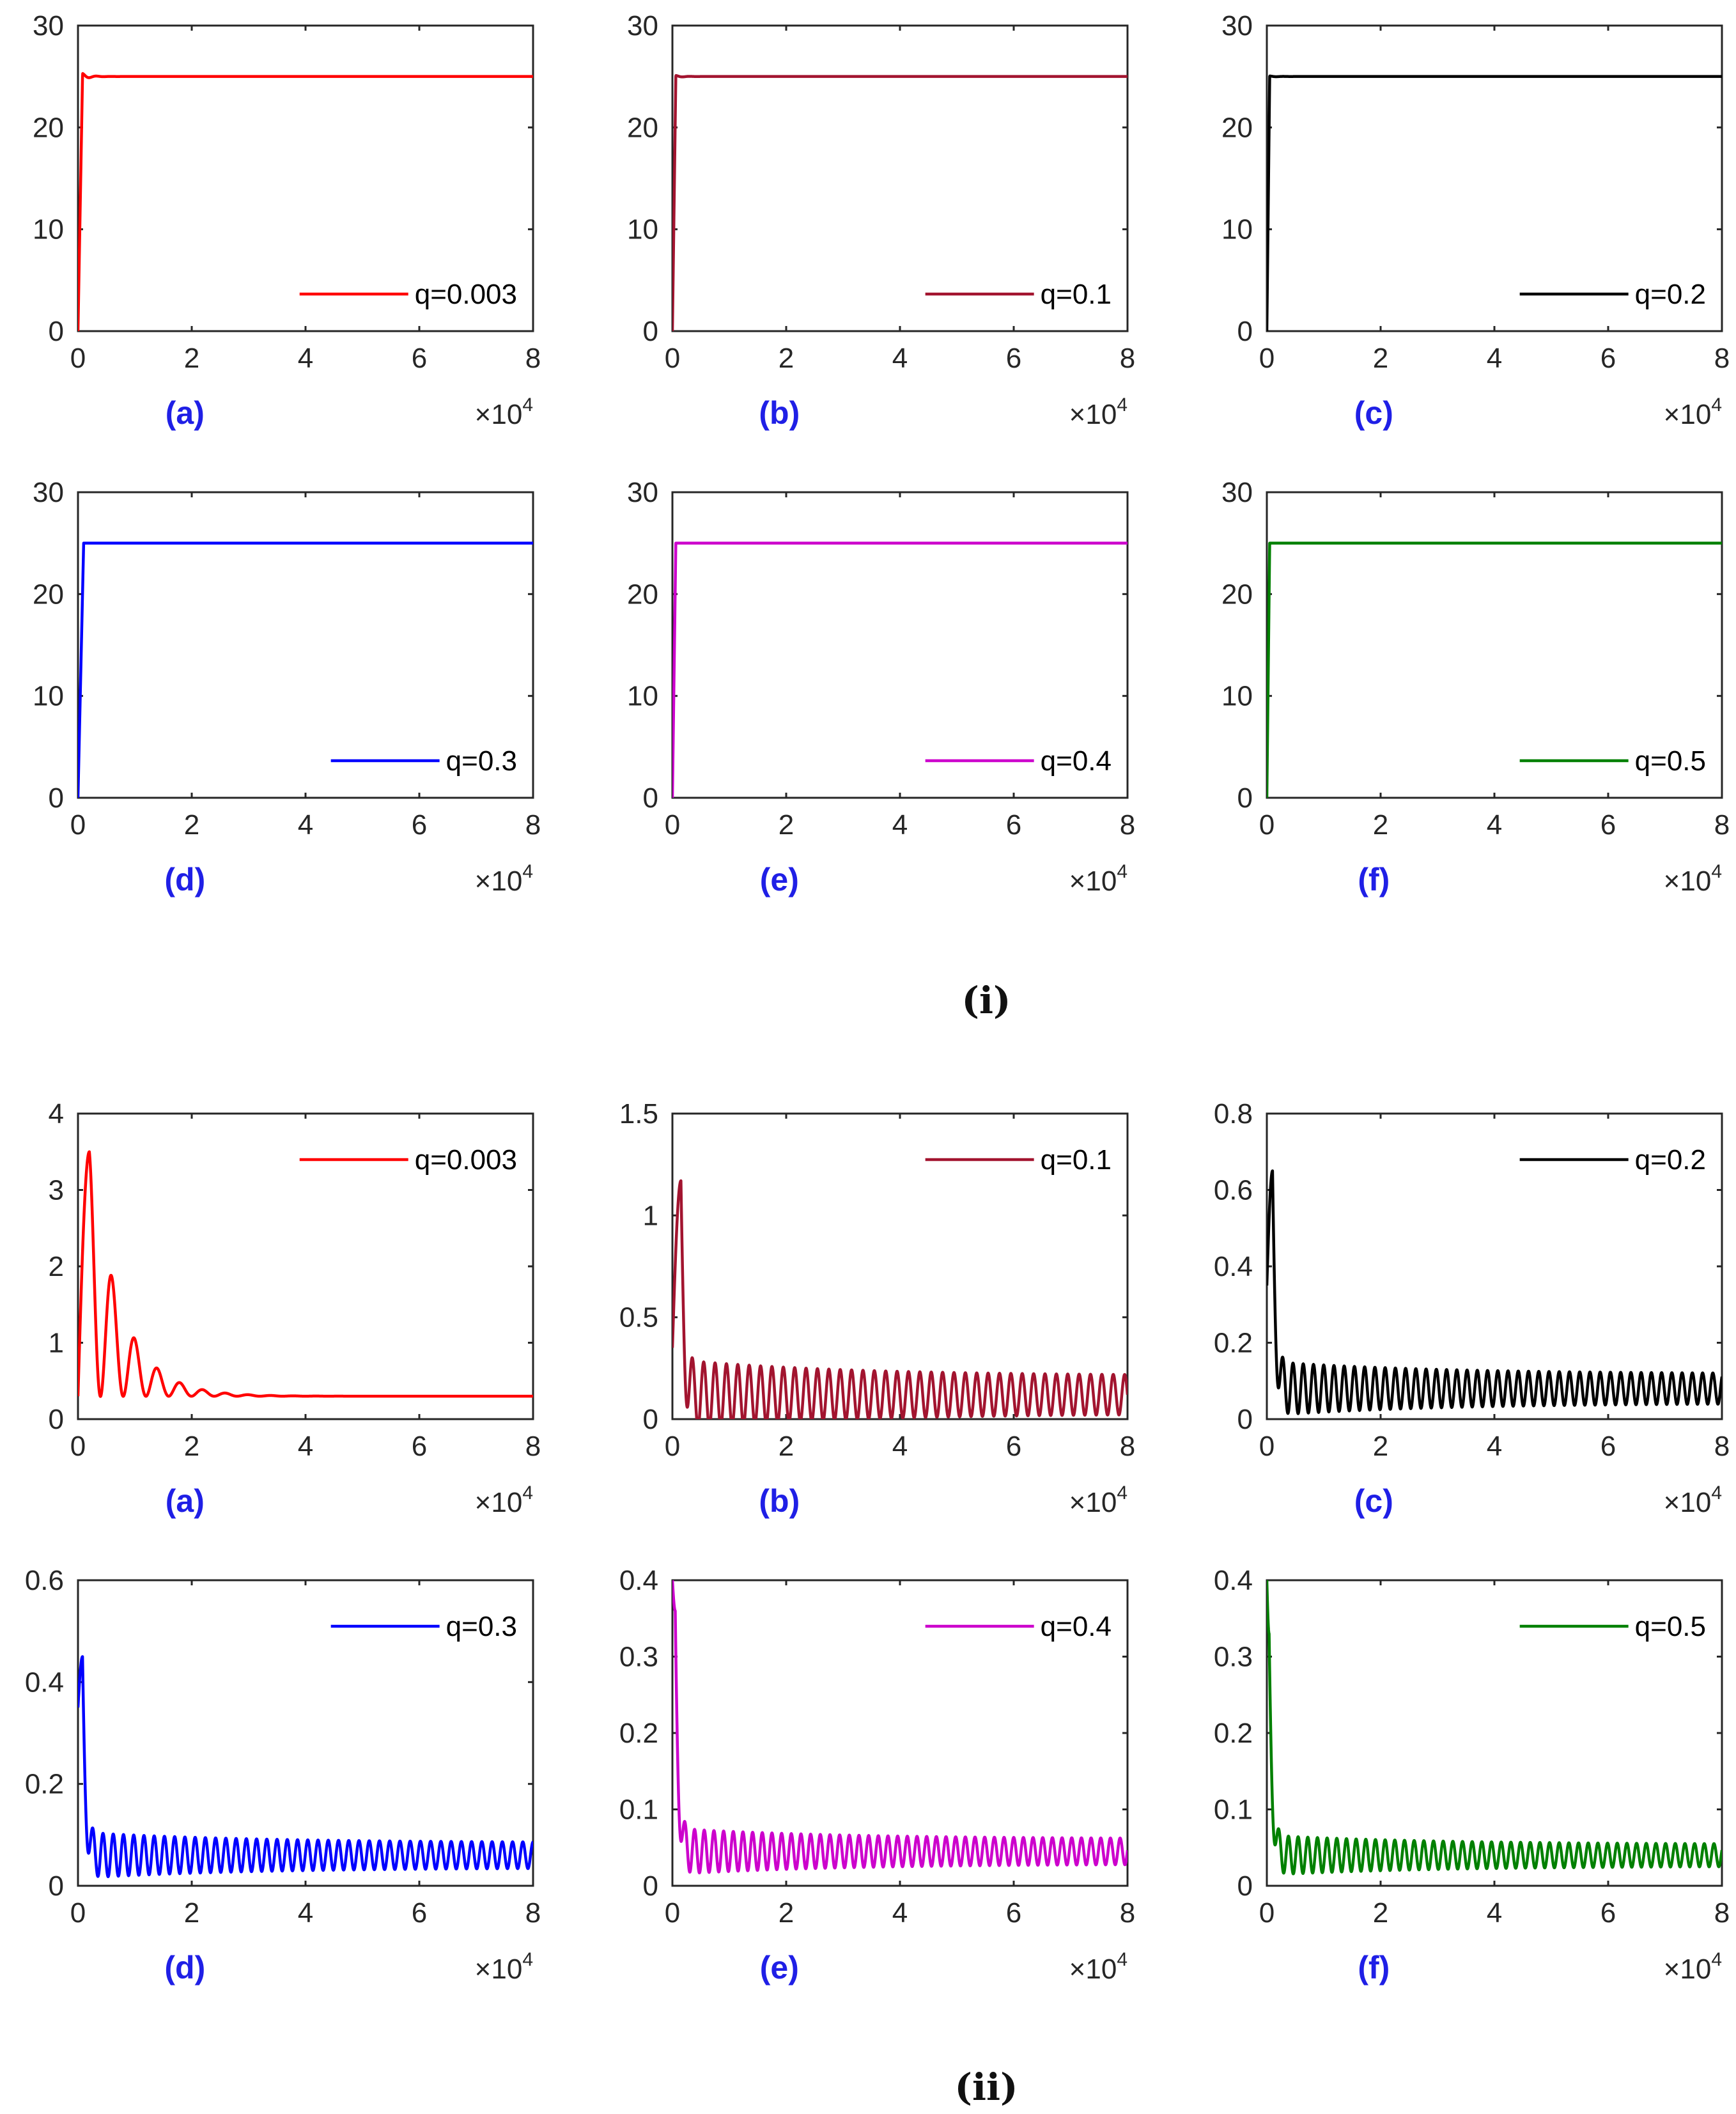 The image size is (1736, 2114). What do you see at coordinates (638, 1114) in the screenshot?
I see `y-tick-label: 1.5` at bounding box center [638, 1114].